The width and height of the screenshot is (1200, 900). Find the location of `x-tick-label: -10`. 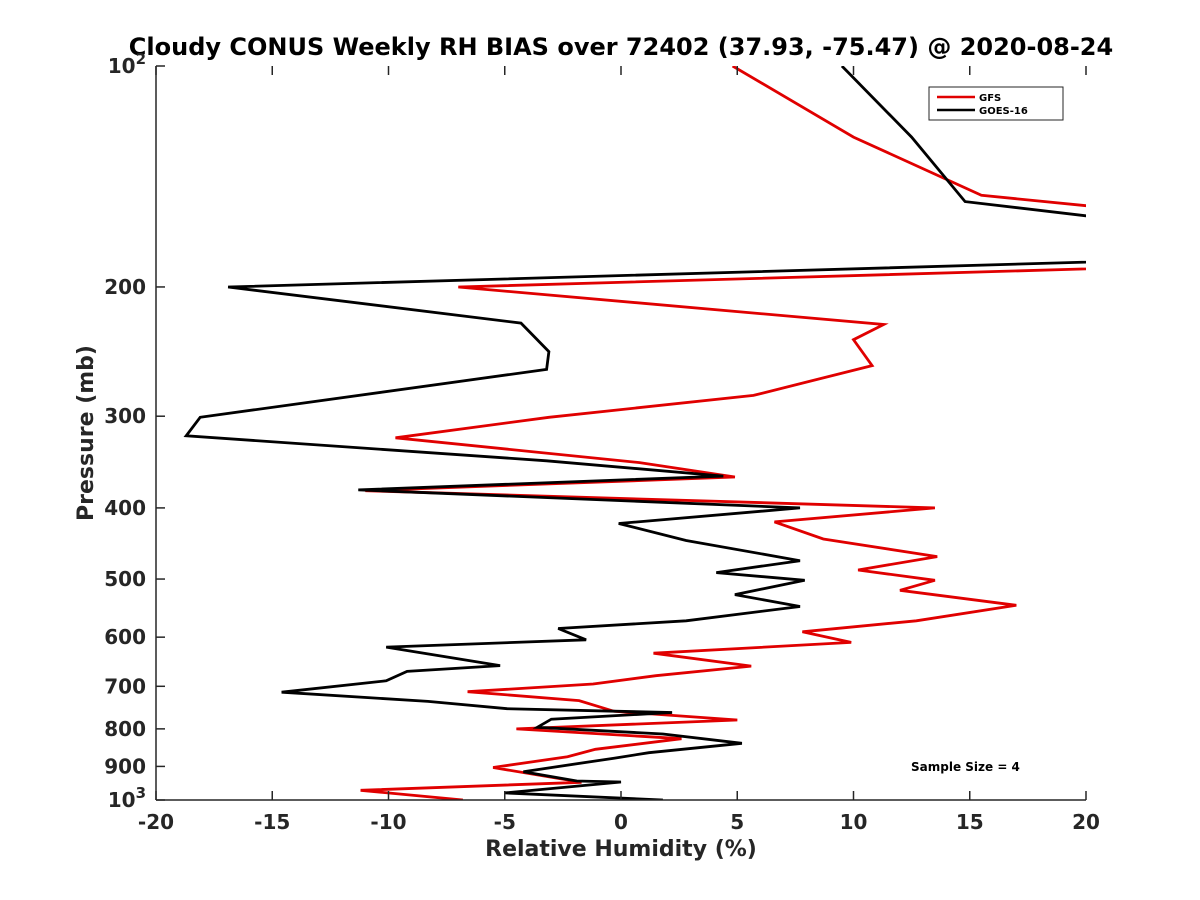

x-tick-label: -10 is located at coordinates (388, 822).